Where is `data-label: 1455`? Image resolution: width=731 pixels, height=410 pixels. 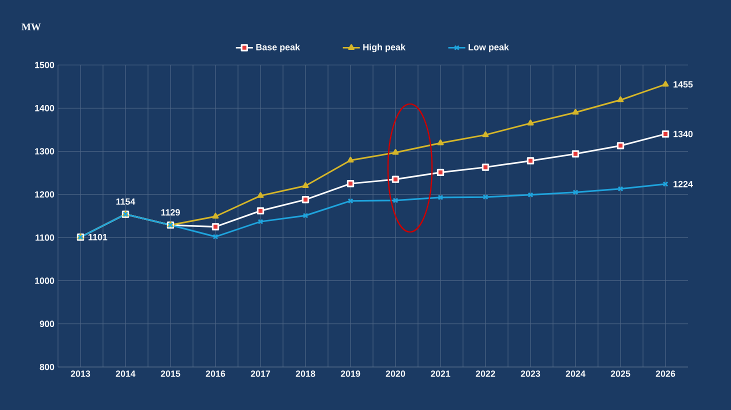
data-label: 1455 is located at coordinates (683, 84).